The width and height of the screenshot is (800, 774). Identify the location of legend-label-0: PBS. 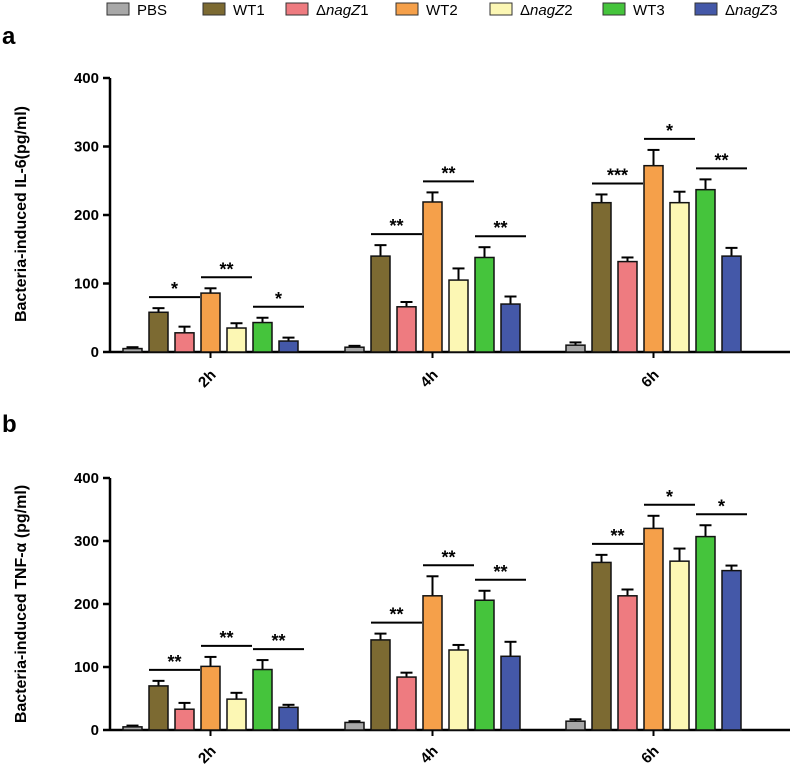
(152, 10).